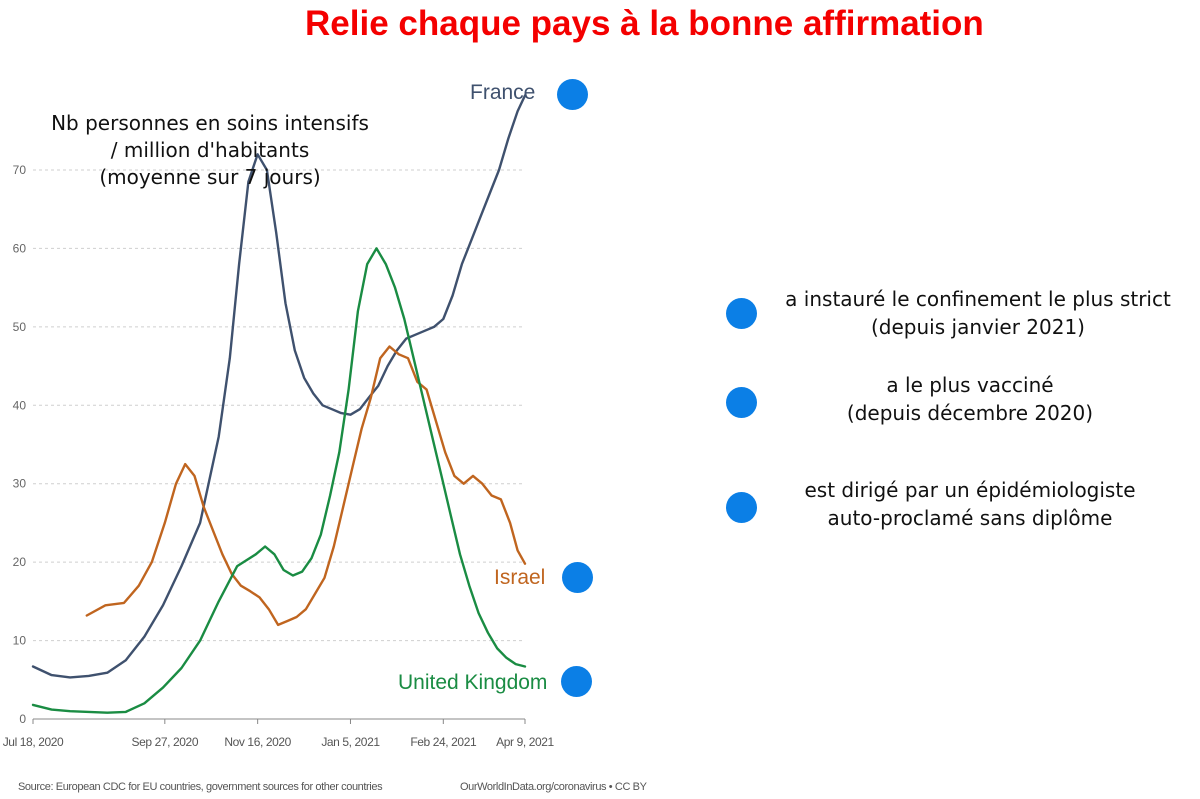 This screenshot has height=799, width=1200. Describe the element at coordinates (20, 444) in the screenshot. I see `y-axis-ticks: 0 10 20 30 40 50 60 70` at that location.